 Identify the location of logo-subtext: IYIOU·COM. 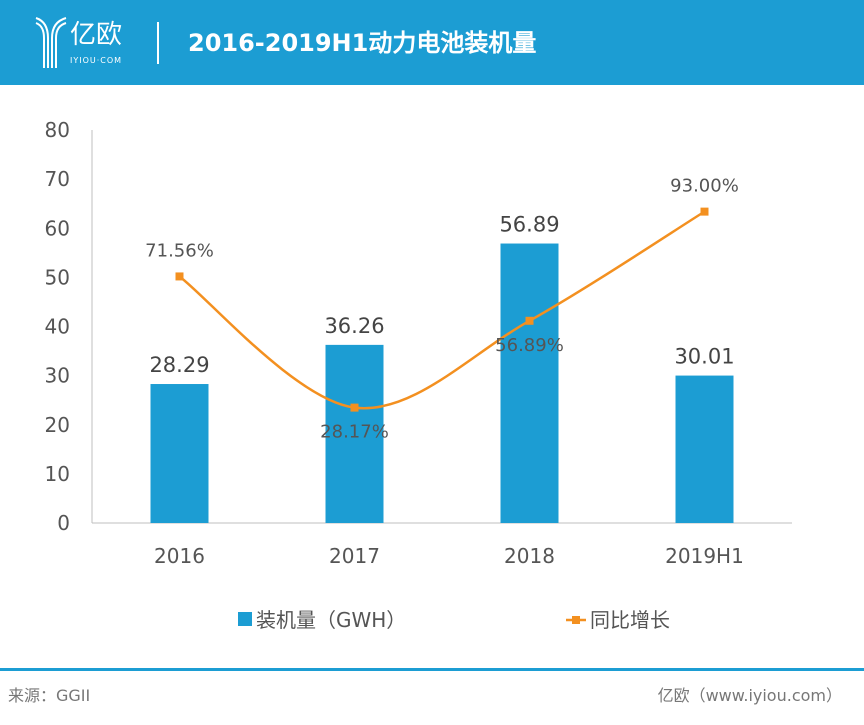
(96, 60).